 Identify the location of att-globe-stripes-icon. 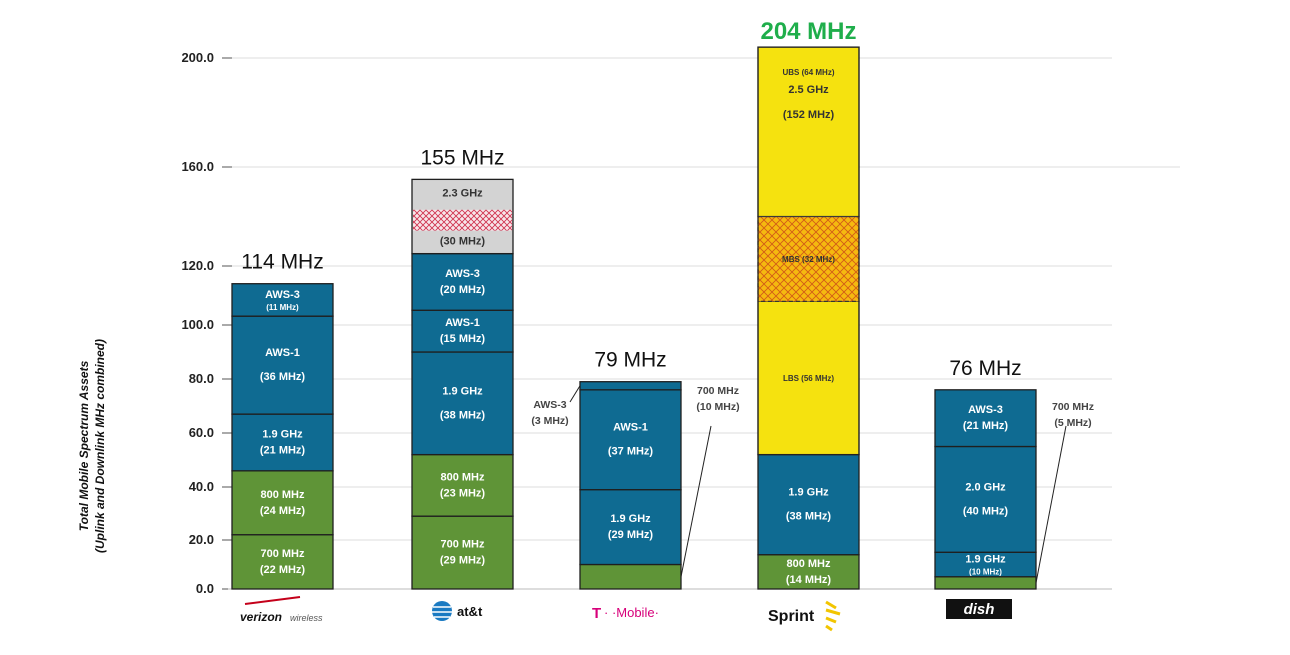
(442, 612).